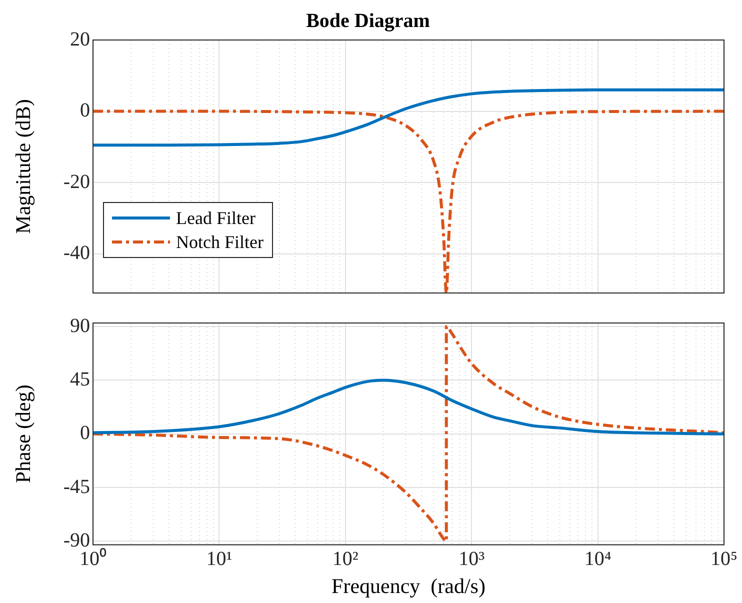 The width and height of the screenshot is (742, 603). What do you see at coordinates (409, 586) in the screenshot?
I see `x-axis-title: Frequency (rad/s)` at bounding box center [409, 586].